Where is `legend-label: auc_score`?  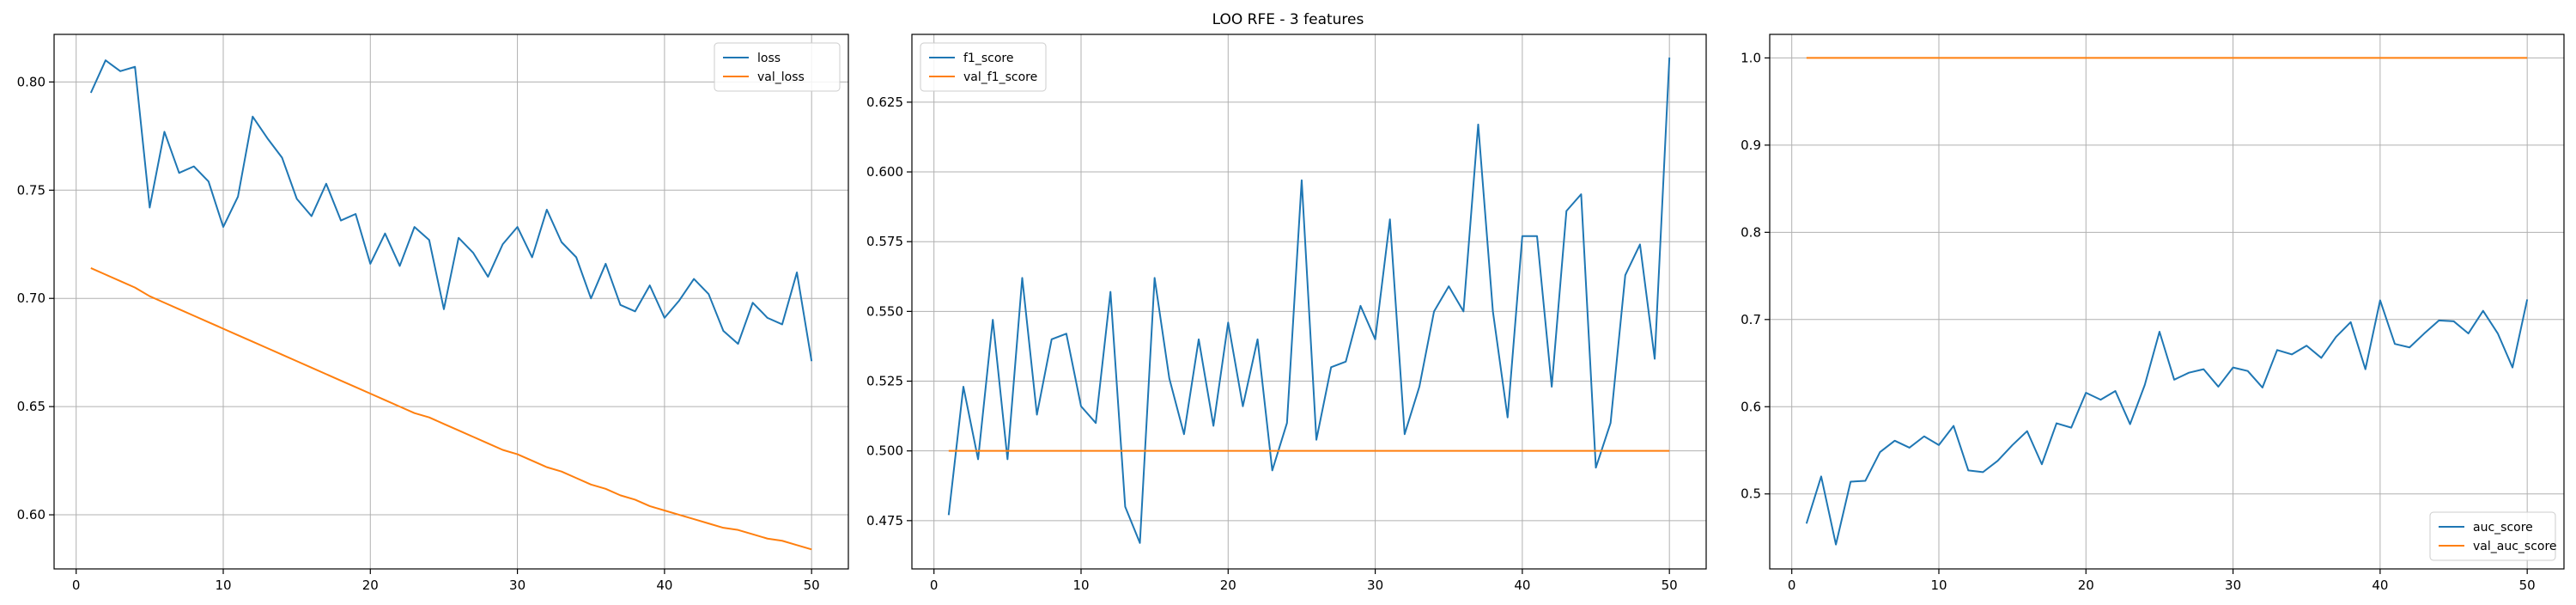 legend-label: auc_score is located at coordinates (2503, 528).